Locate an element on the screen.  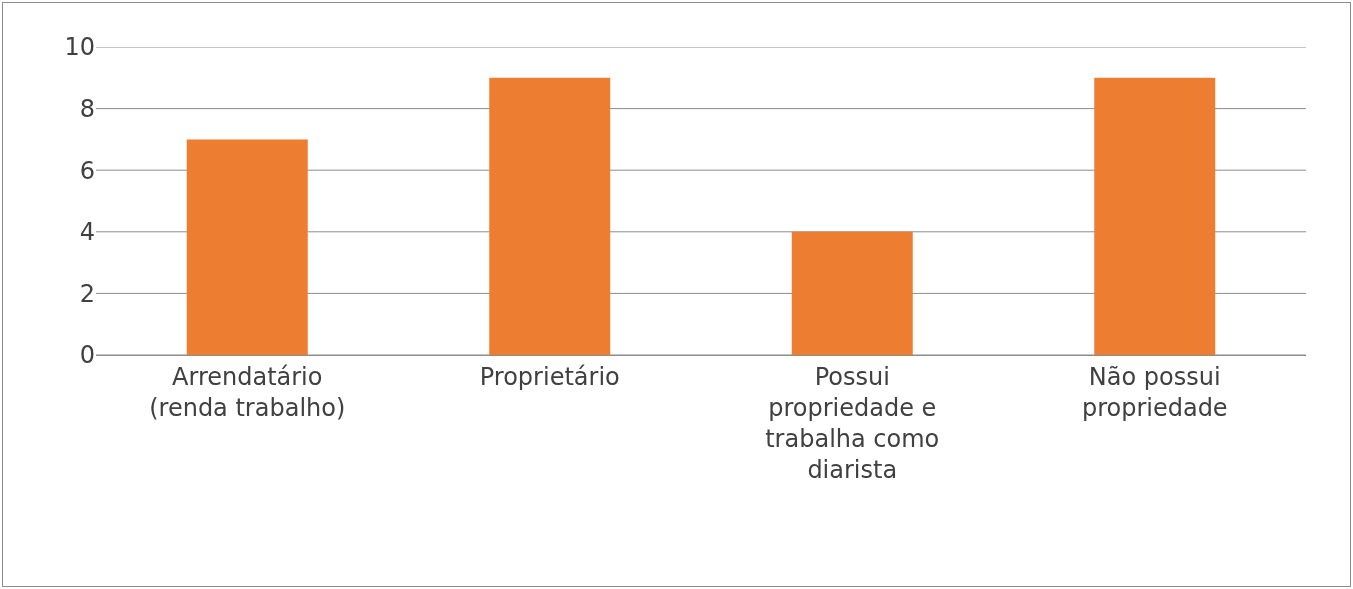
y-tick-label: 2 is located at coordinates (87, 293).